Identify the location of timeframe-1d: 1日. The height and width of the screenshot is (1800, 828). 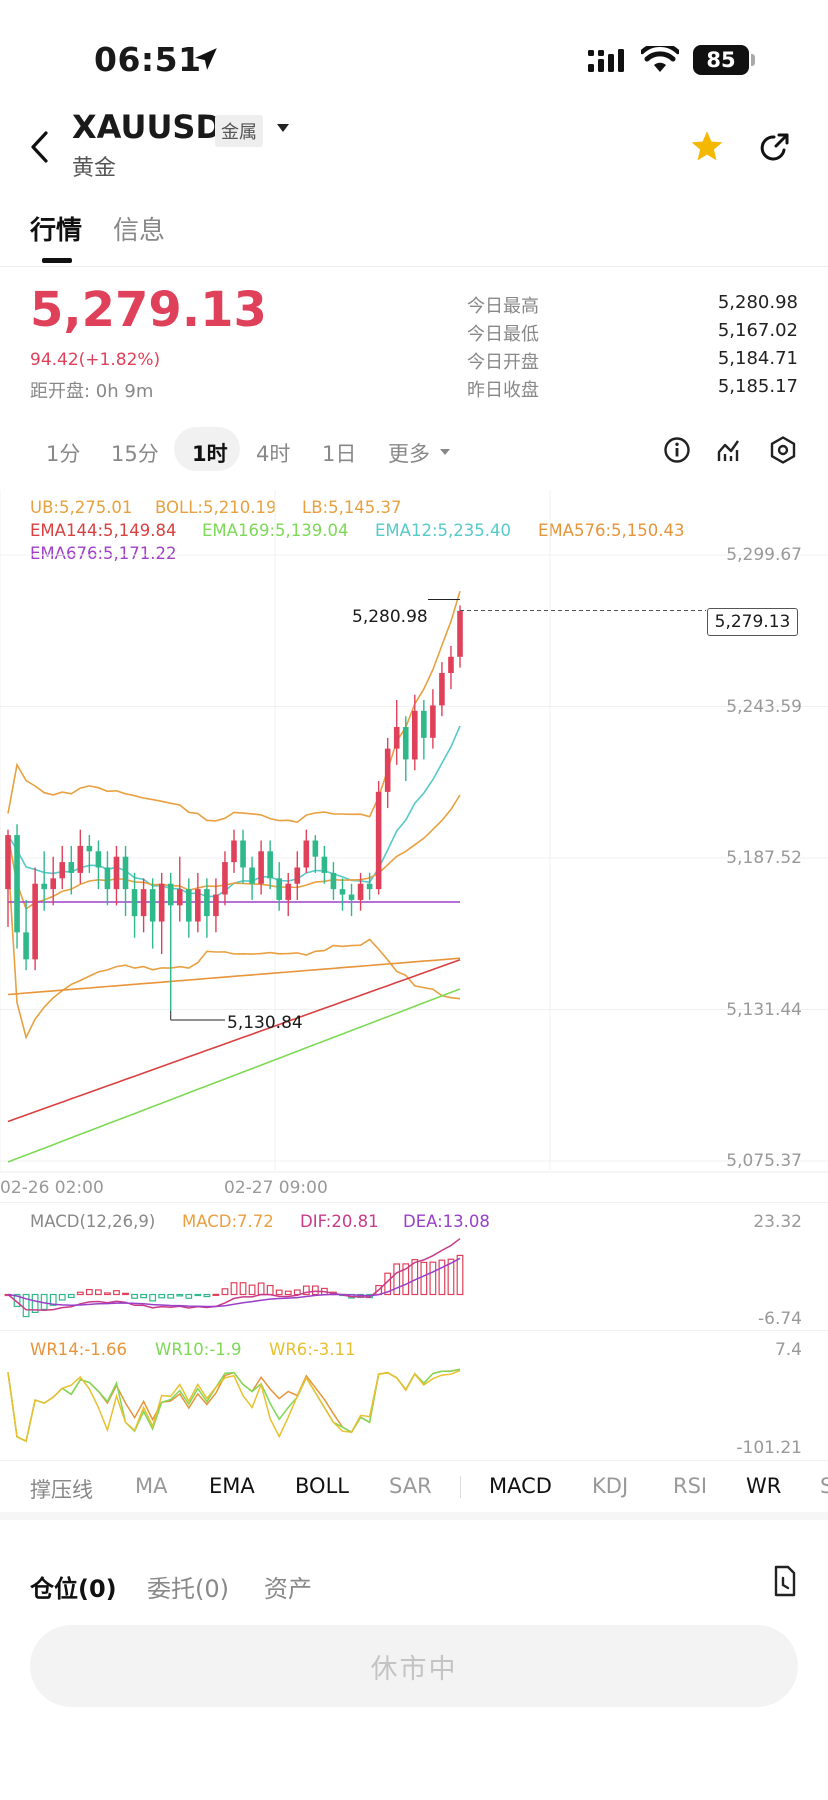
(339, 454).